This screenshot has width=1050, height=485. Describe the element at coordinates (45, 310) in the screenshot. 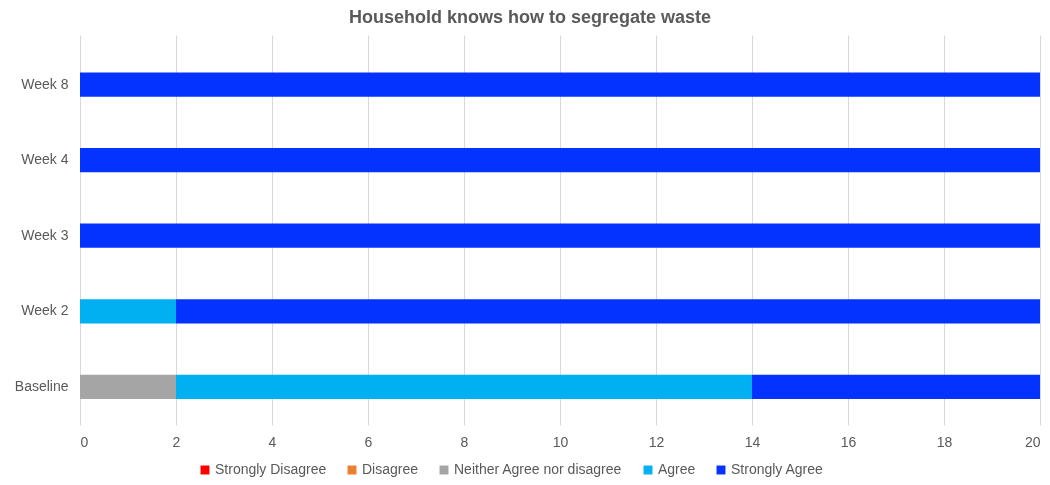

I see `y-tick-label: Week 2` at that location.